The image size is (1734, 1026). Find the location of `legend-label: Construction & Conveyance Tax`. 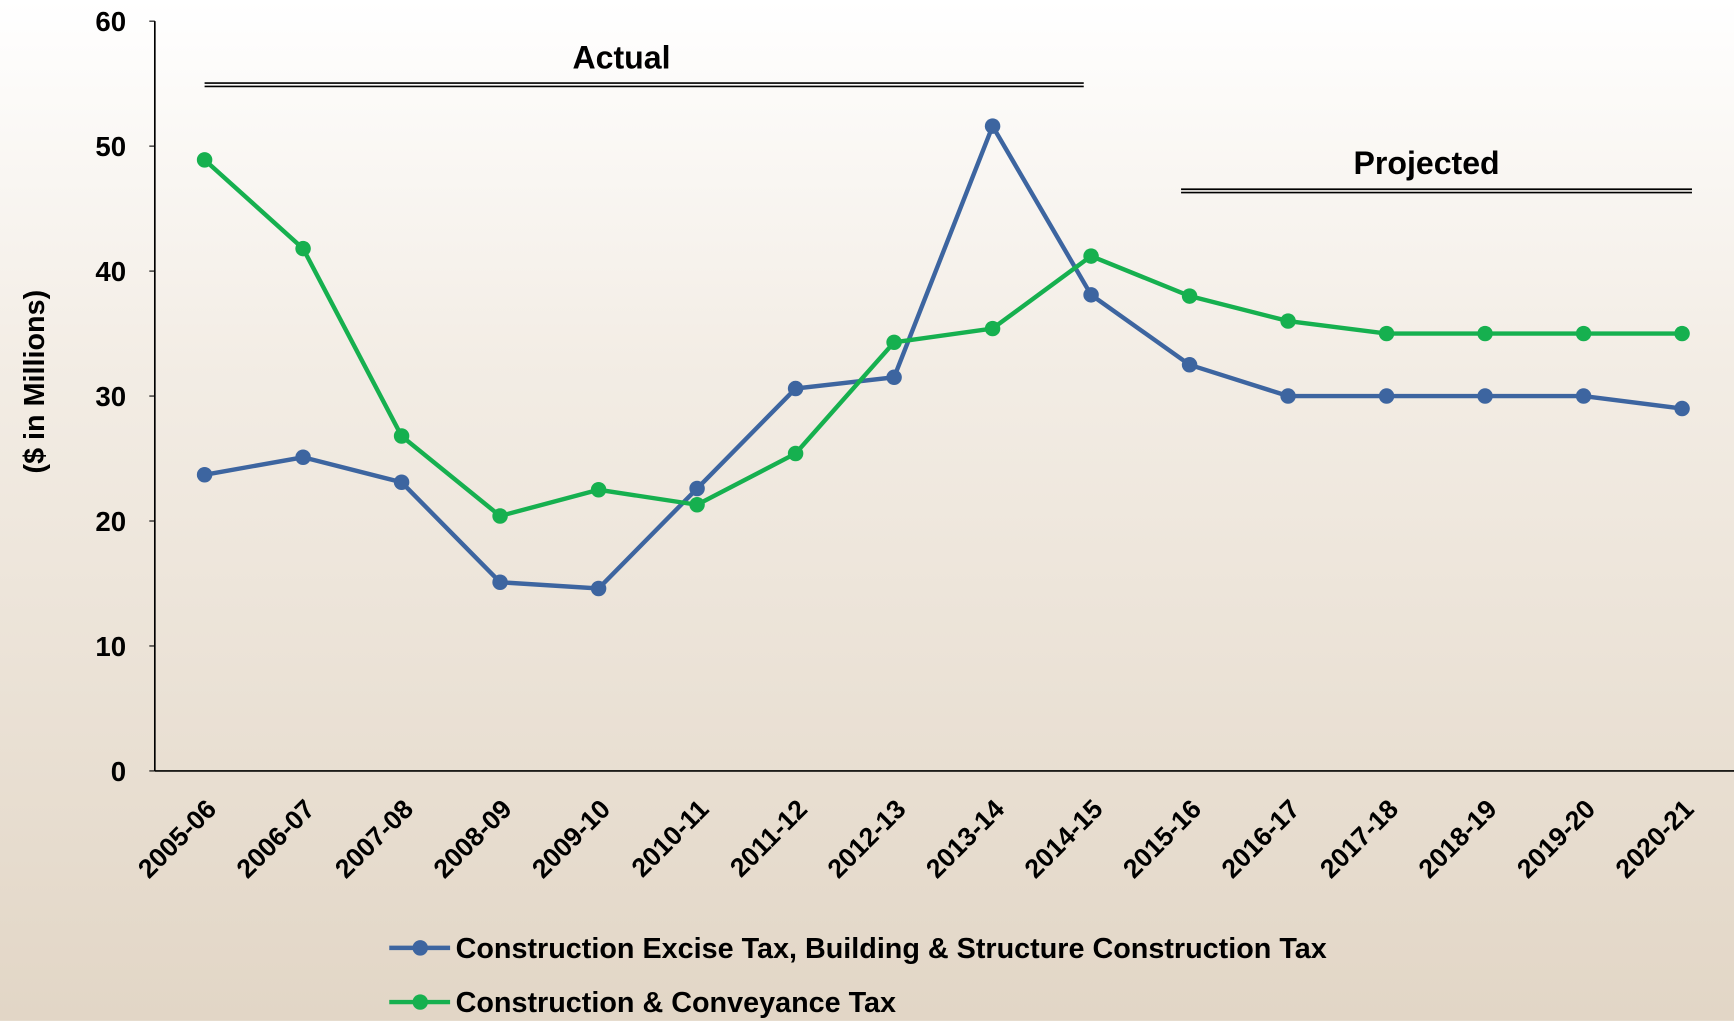

legend-label: Construction & Conveyance Tax is located at coordinates (676, 1003).